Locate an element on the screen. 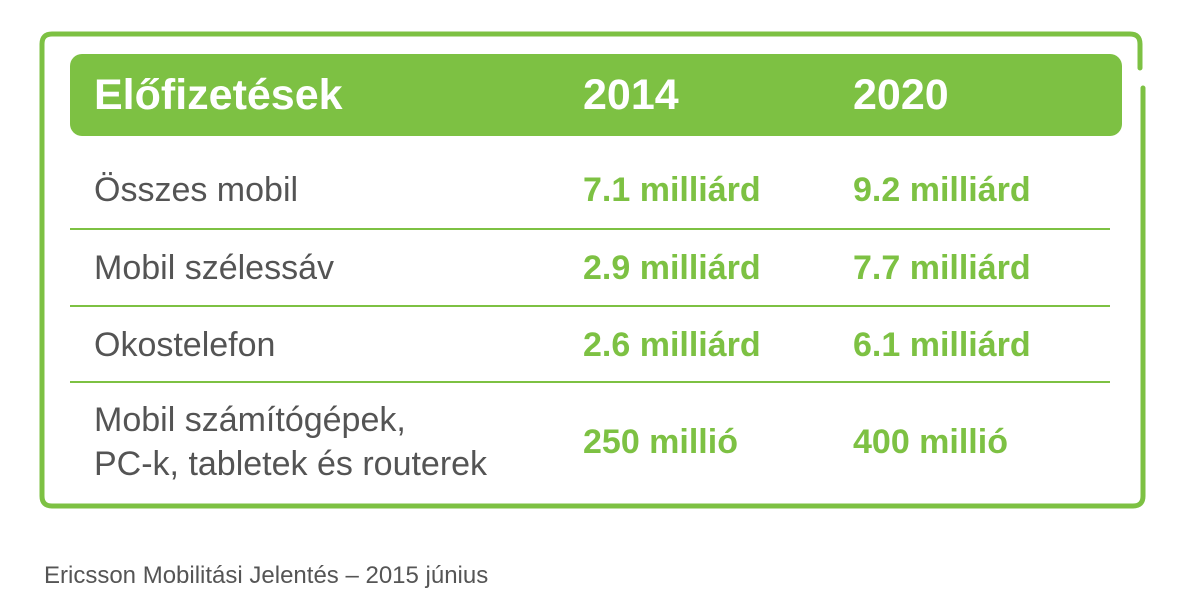 This screenshot has height=616, width=1185. header-bar is located at coordinates (596, 95).